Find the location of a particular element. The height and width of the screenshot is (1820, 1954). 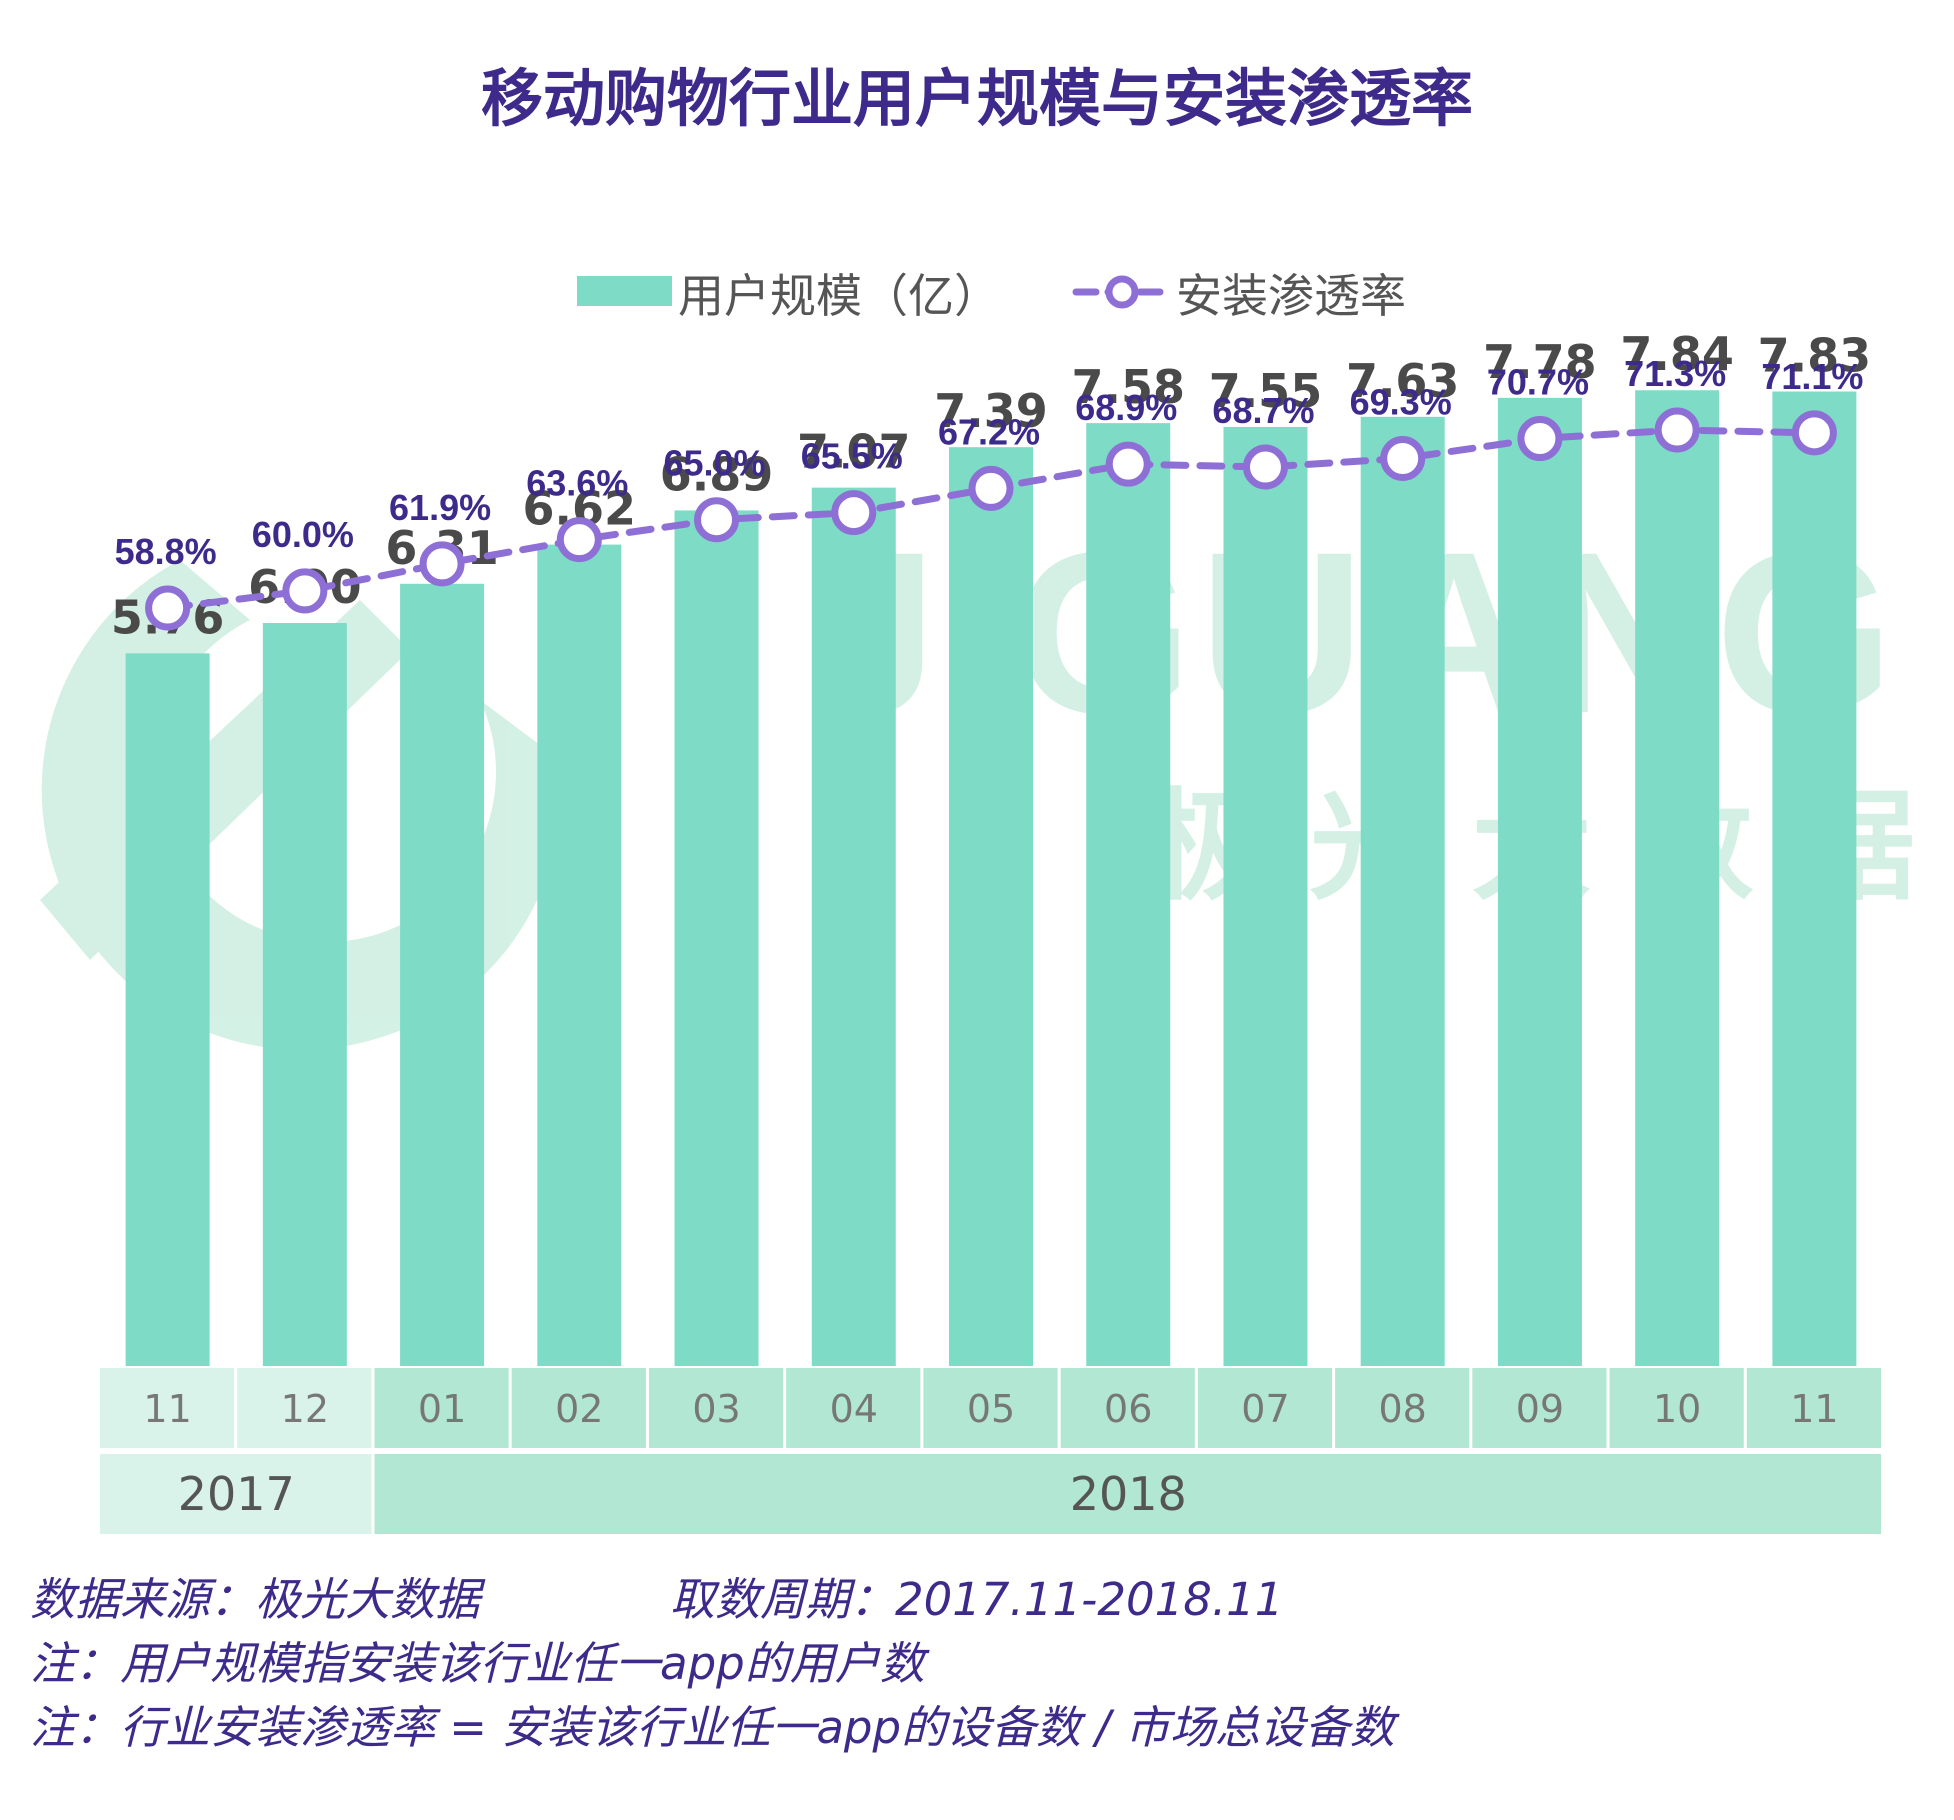

bar-value-label: 7.55 is located at coordinates (1266, 391).